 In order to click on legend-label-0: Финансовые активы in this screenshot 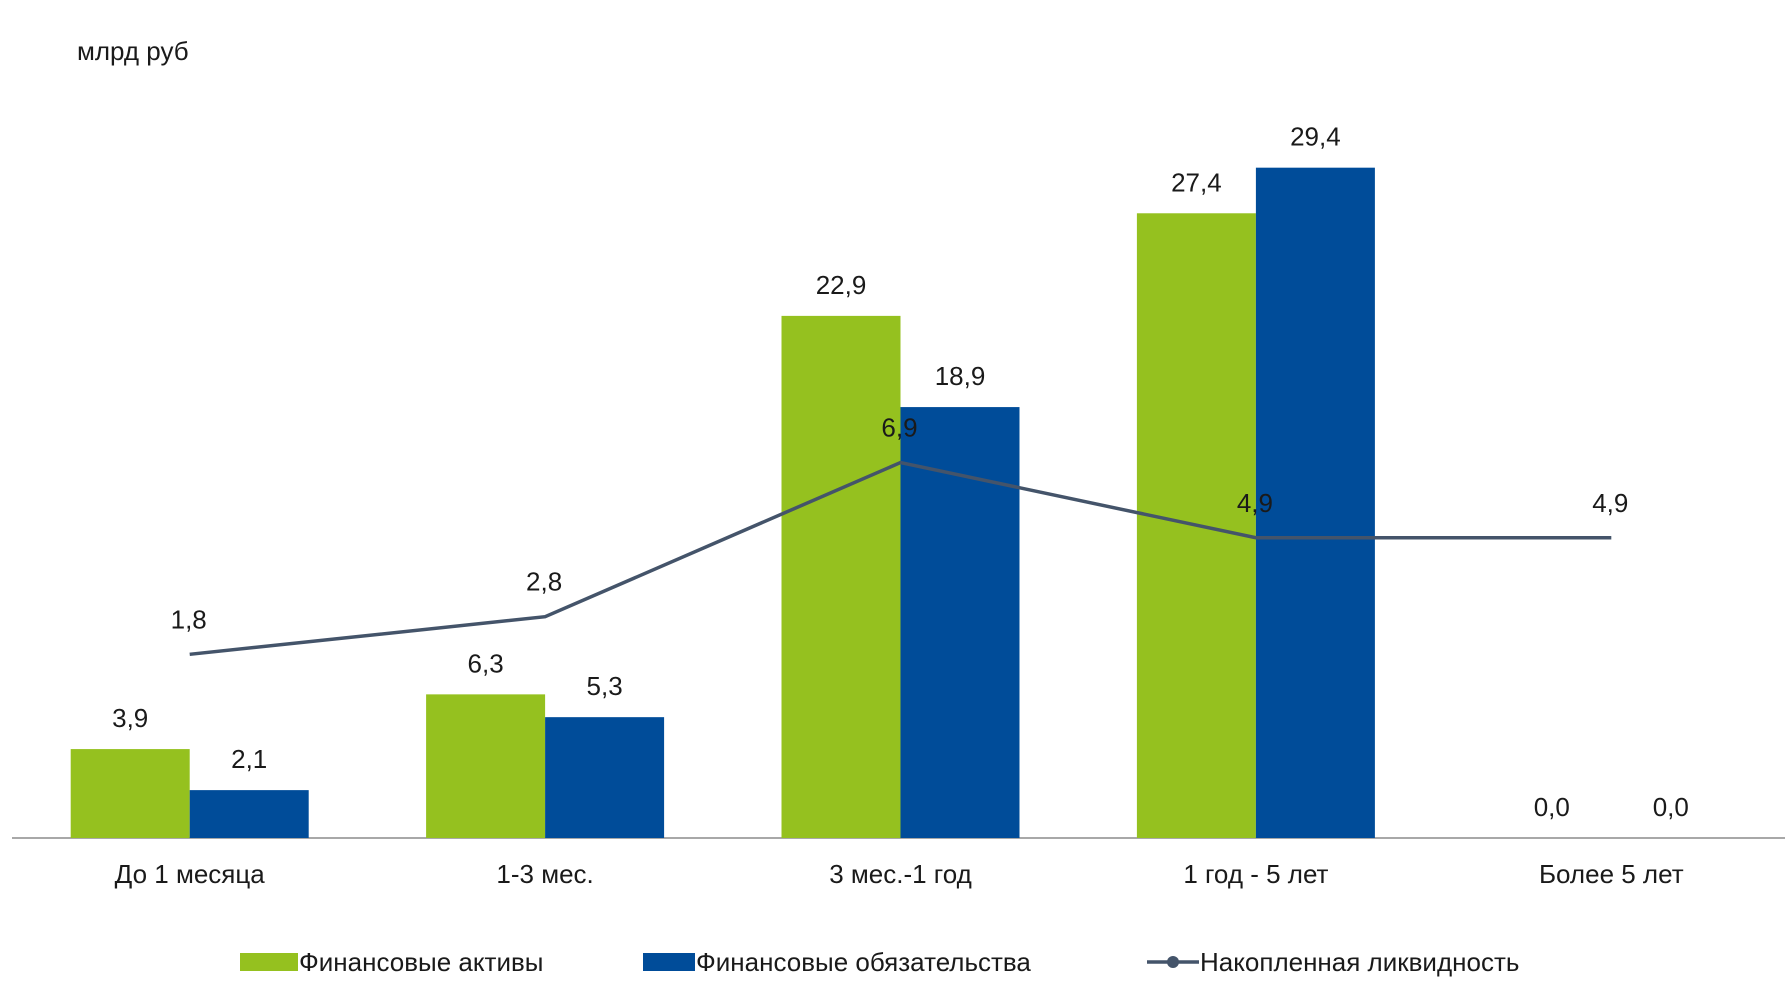, I will do `click(421, 962)`.